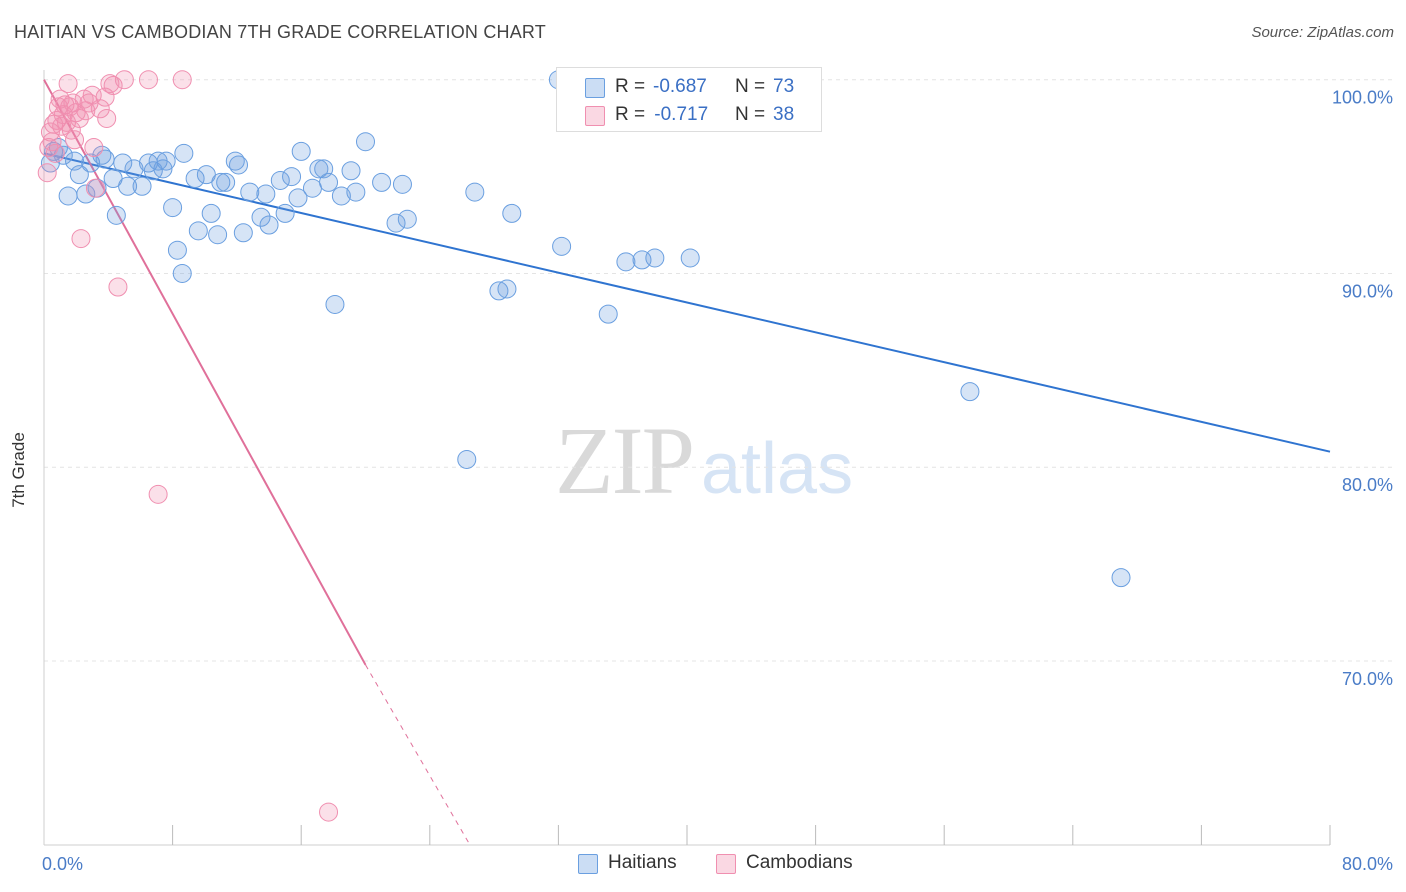  I want to click on watermark-atlas: atlas, so click(777, 469).